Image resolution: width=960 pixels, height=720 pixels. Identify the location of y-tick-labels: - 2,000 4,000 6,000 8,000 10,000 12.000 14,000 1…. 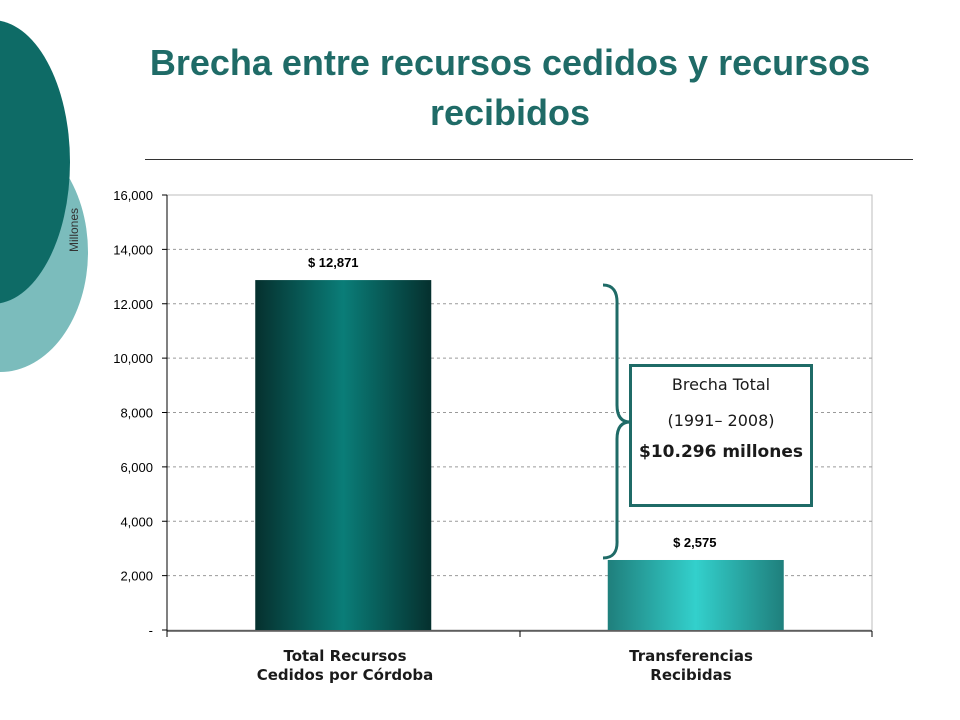
(140, 413).